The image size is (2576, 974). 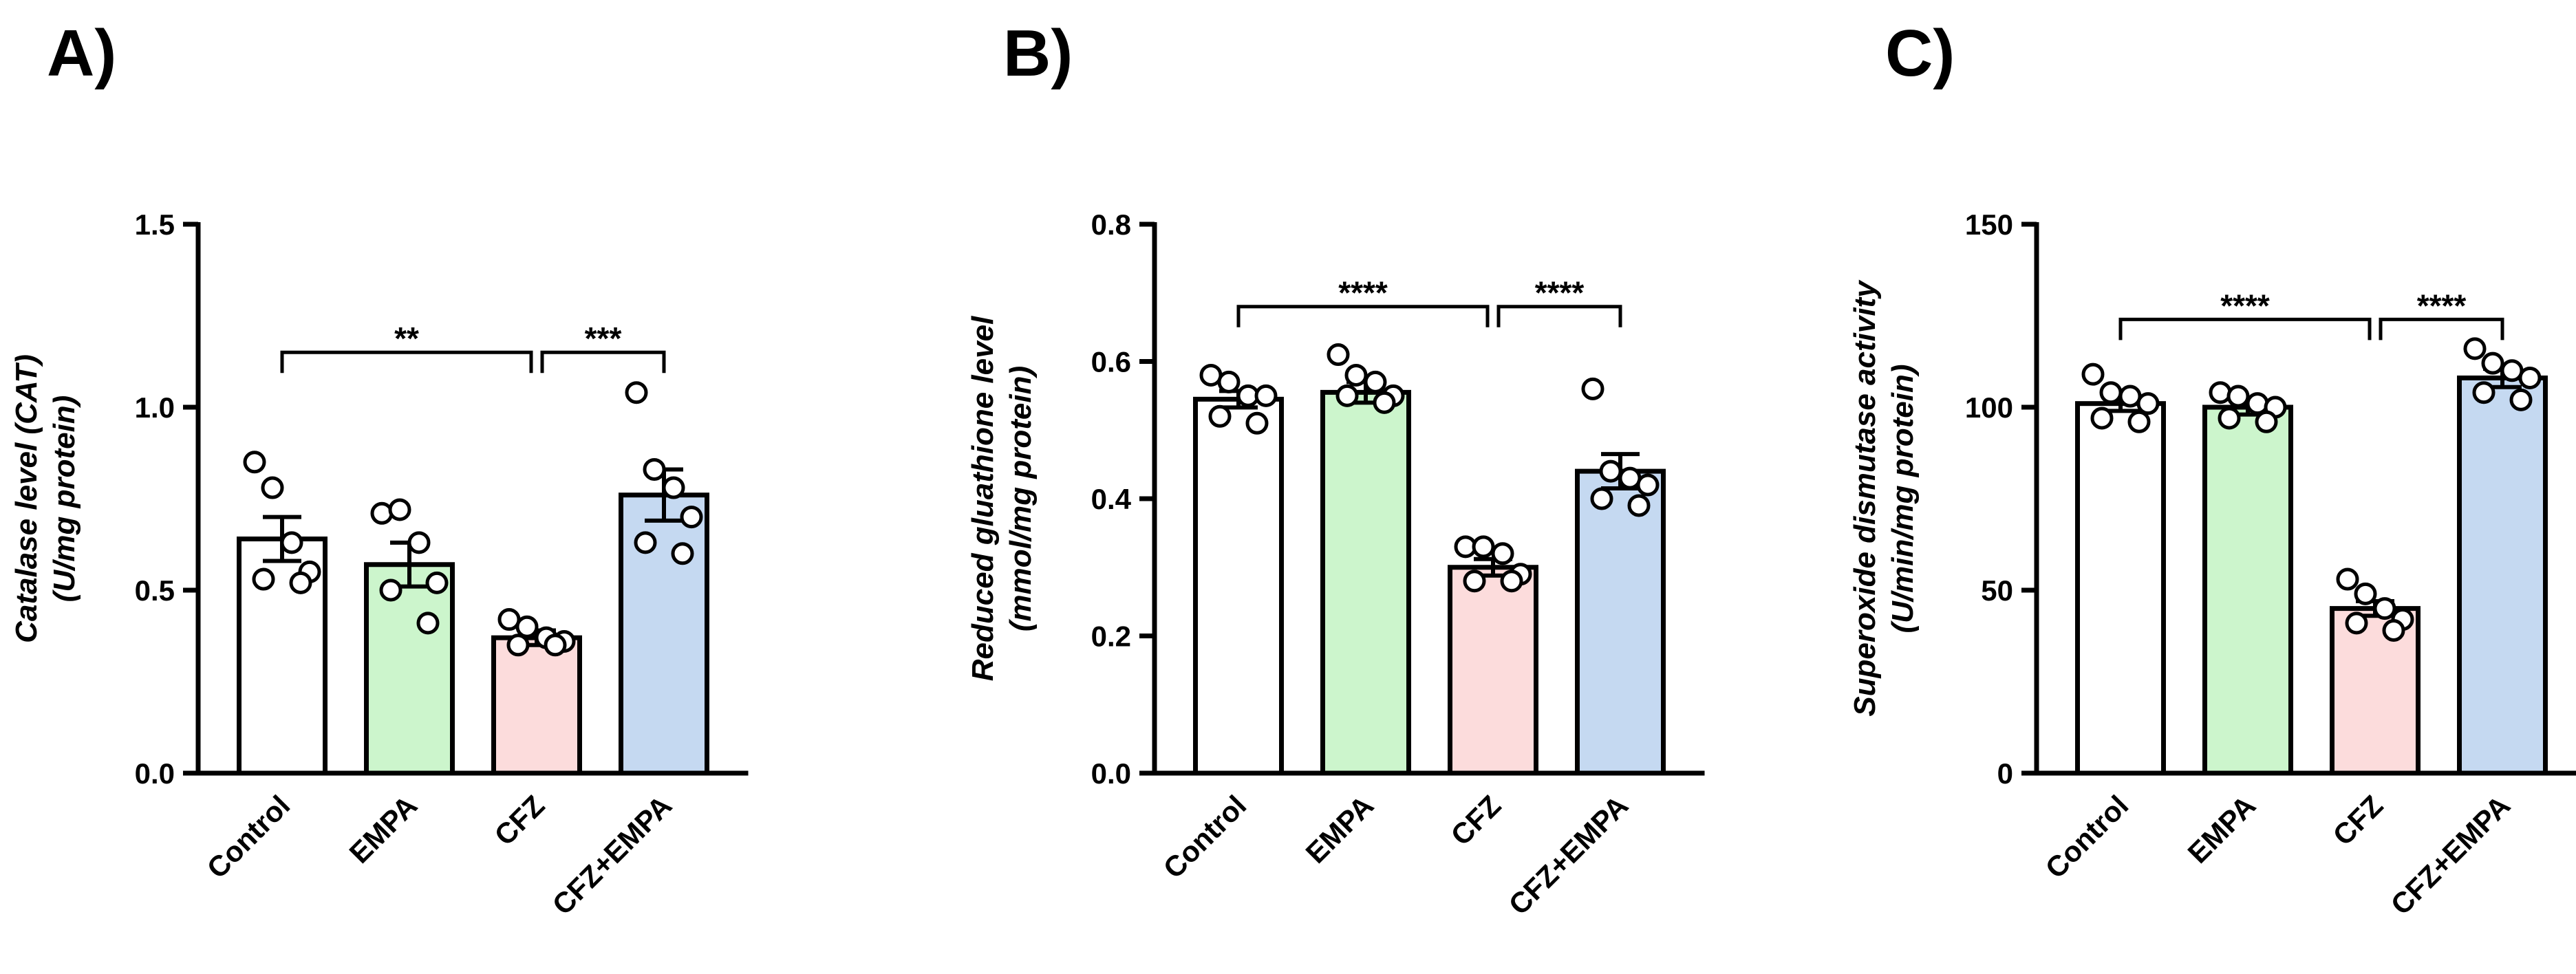 What do you see at coordinates (2005, 774) in the screenshot?
I see `y-tick-label: 0` at bounding box center [2005, 774].